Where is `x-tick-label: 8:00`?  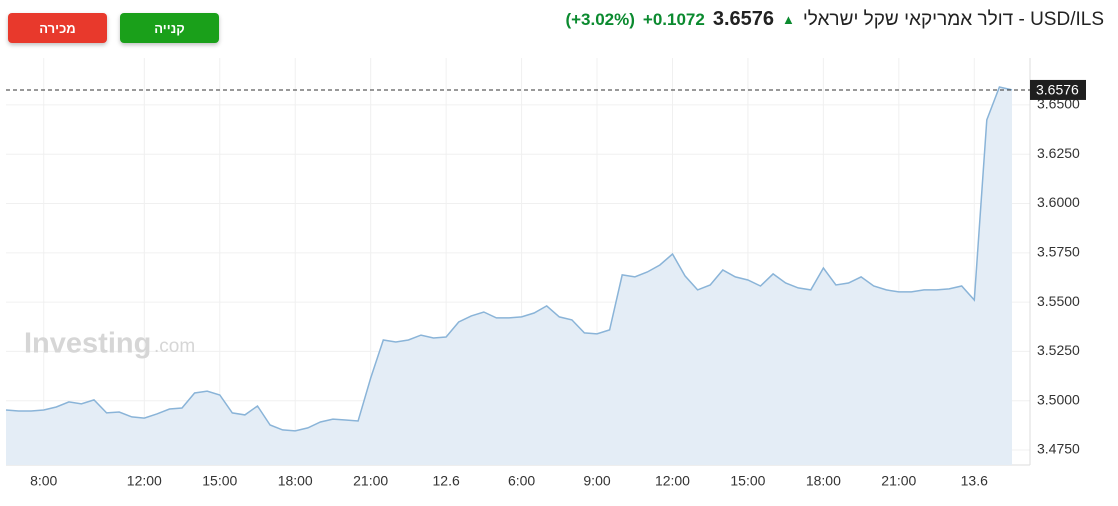
x-tick-label: 8:00 is located at coordinates (43, 481).